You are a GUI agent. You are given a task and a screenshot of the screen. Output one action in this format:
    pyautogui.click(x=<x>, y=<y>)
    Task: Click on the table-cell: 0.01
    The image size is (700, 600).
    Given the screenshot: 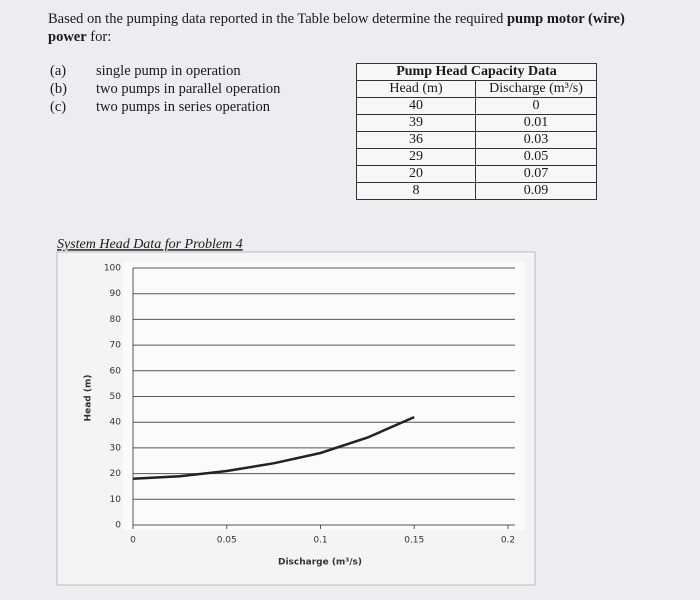 What is the action you would take?
    pyautogui.click(x=536, y=123)
    